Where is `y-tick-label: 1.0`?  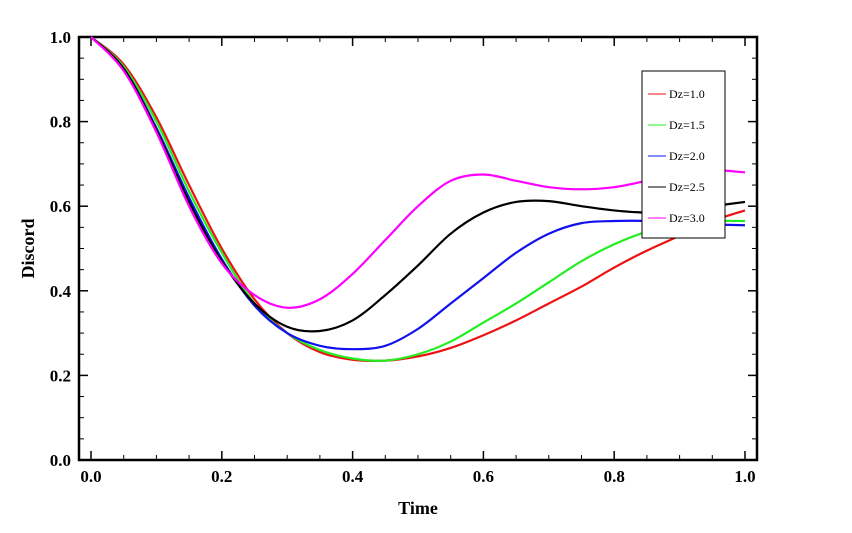 y-tick-label: 1.0 is located at coordinates (60, 37).